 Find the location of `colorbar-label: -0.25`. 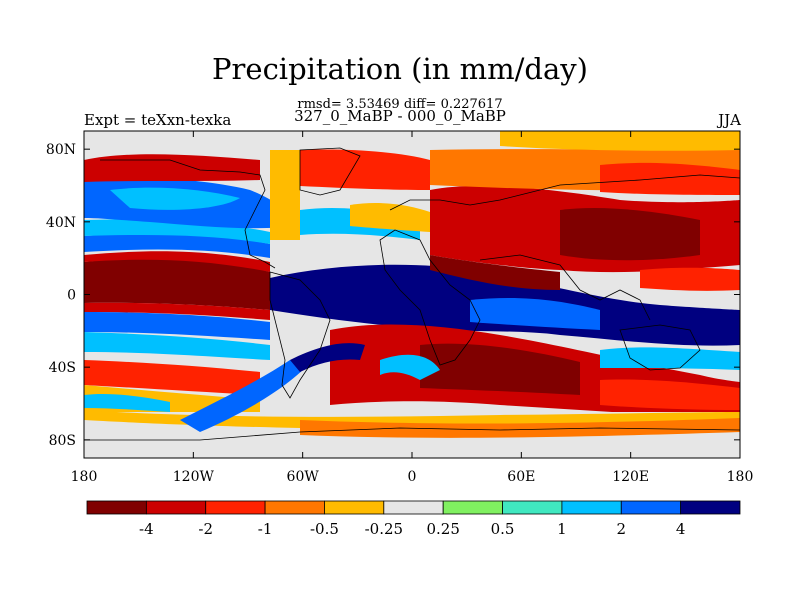

colorbar-label: -0.25 is located at coordinates (384, 529).